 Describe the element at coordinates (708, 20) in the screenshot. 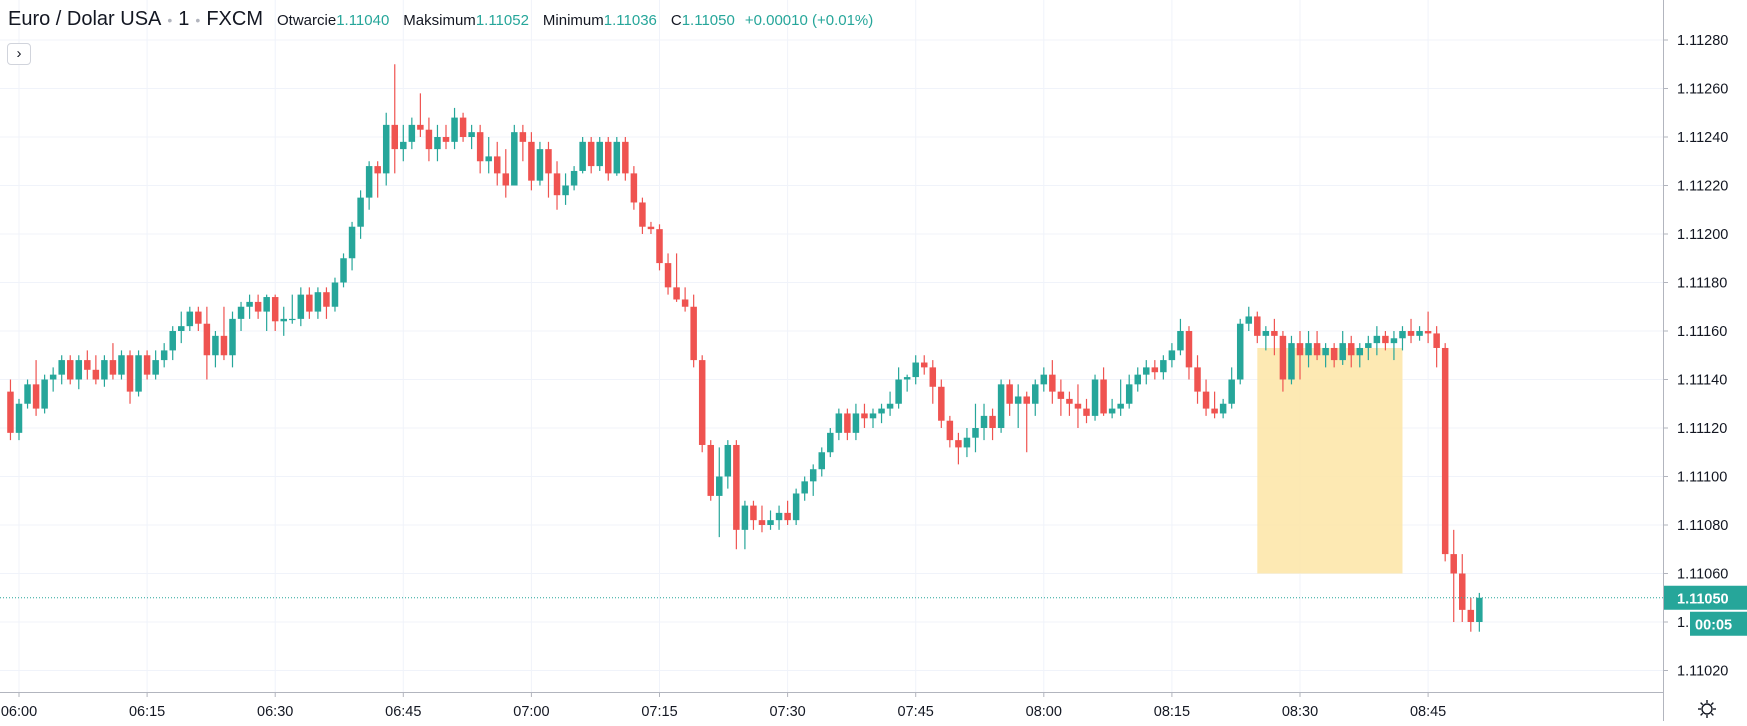

I see `close-value: 1.11050` at that location.